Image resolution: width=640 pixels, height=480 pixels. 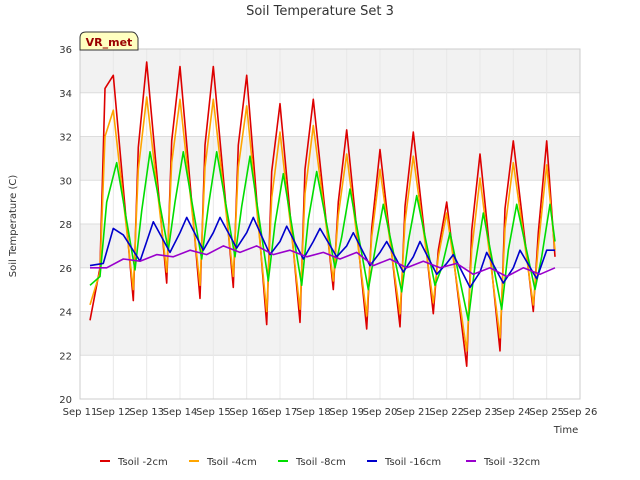 I want to click on badge-label: VR_met, so click(x=109, y=42).